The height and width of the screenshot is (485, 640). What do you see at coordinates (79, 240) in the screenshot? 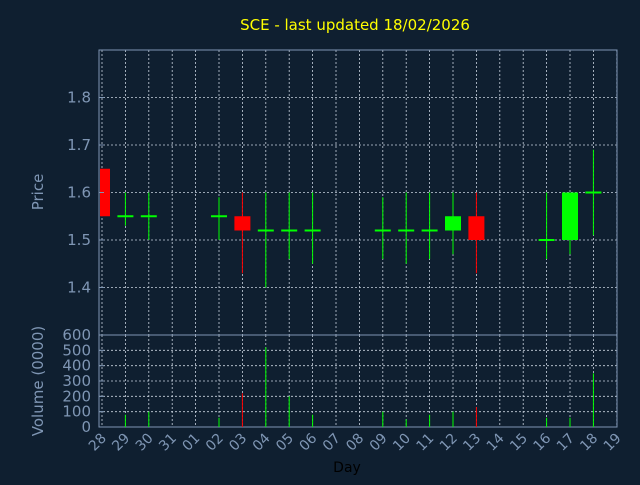
I see `price-tick-label: 1.5` at bounding box center [79, 240].